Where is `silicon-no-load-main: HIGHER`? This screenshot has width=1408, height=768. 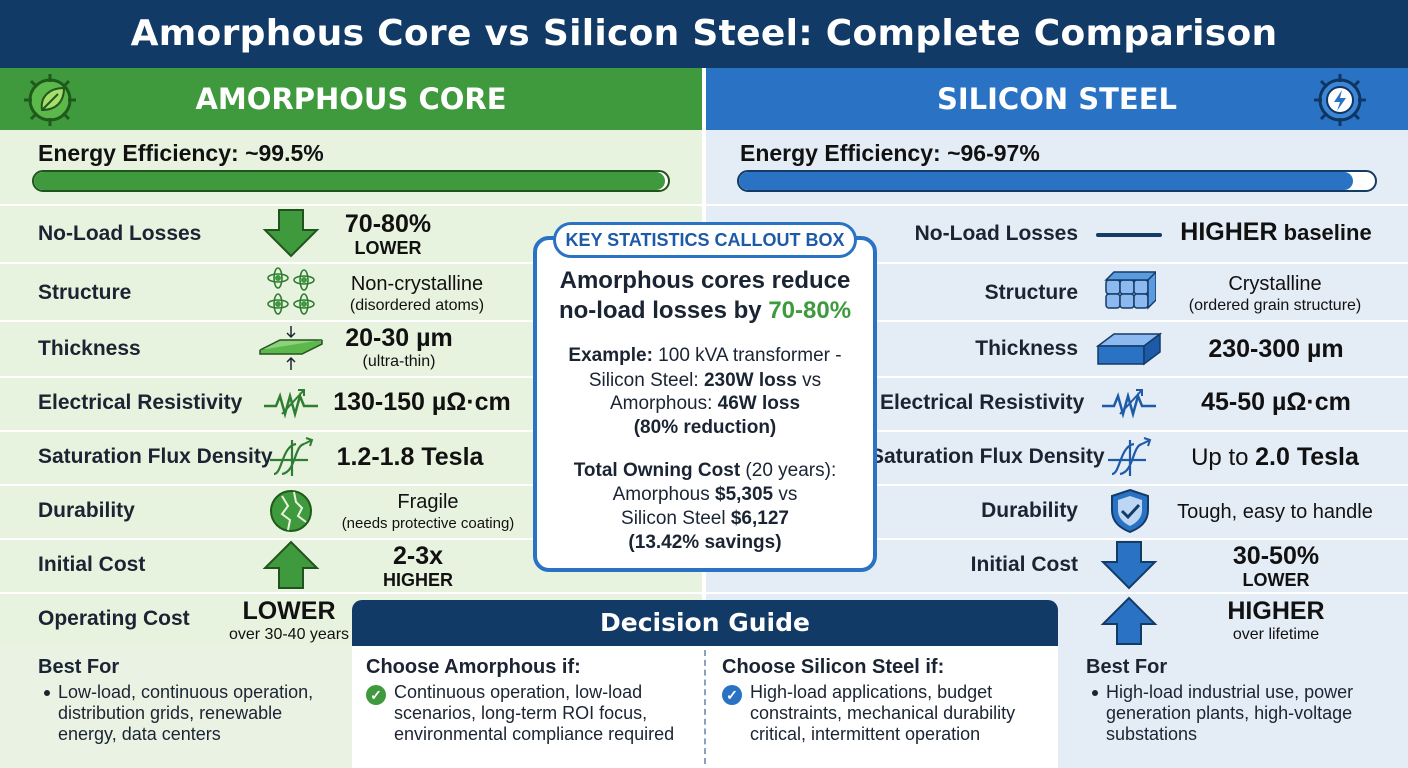
silicon-no-load-main: HIGHER is located at coordinates (1229, 232).